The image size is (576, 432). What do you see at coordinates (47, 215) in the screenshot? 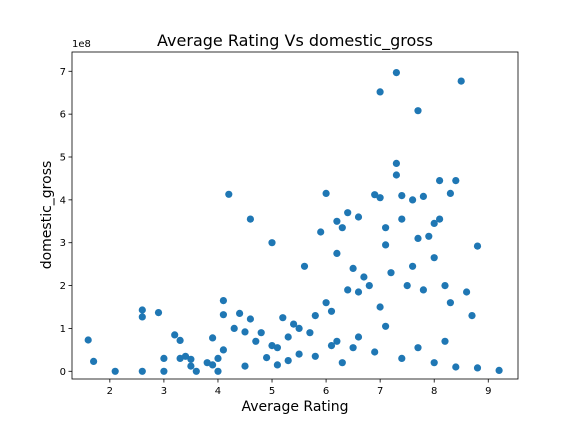
I see `y-axis-label: domestic_gross` at bounding box center [47, 215].